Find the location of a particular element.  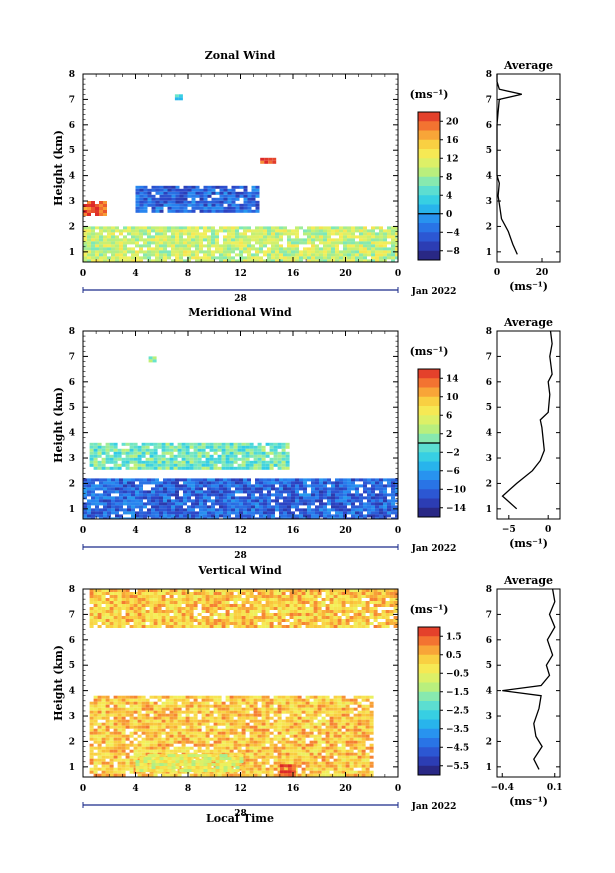

y-tick-label: 6 is located at coordinates (72, 126).